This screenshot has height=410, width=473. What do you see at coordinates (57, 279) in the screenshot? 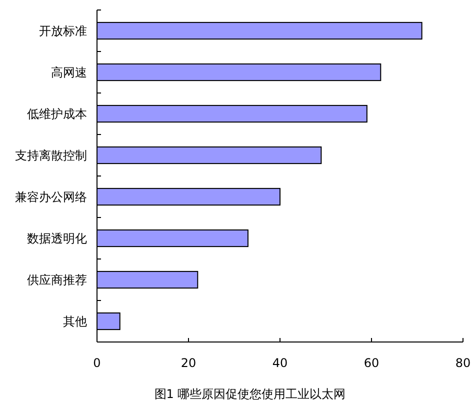
I see `y-tick-label: 供应商推荐` at bounding box center [57, 279].